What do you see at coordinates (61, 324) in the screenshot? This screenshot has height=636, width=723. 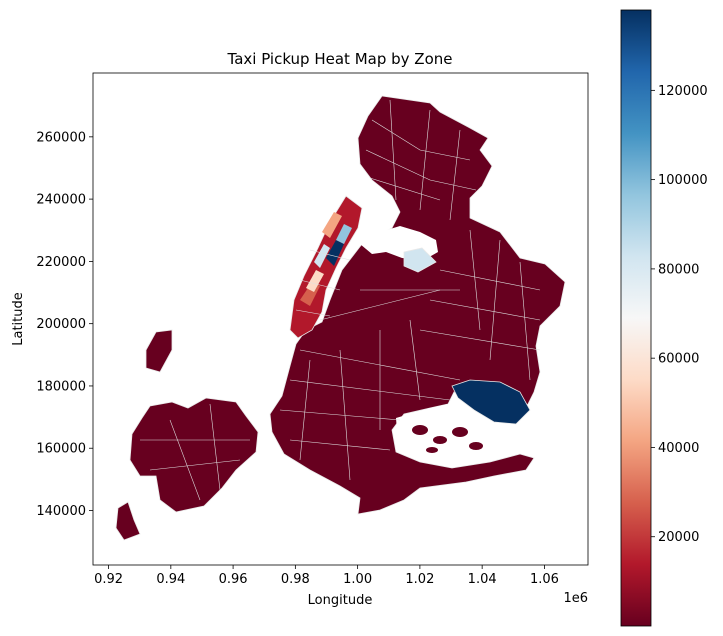 I see `y-tick-label: 200000` at bounding box center [61, 324].